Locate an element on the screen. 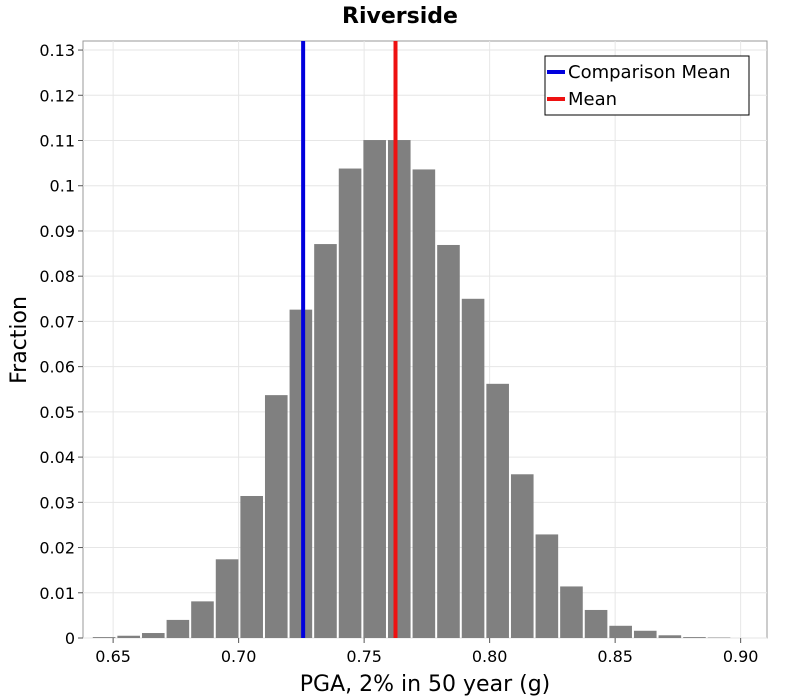  legend: Comparison Mean Mean is located at coordinates (647, 85).